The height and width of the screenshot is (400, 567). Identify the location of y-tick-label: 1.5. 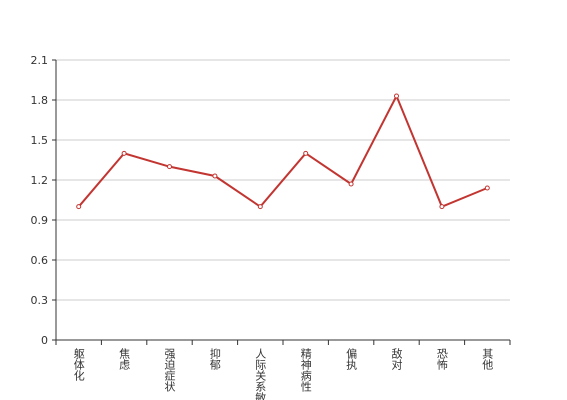
(40, 140).